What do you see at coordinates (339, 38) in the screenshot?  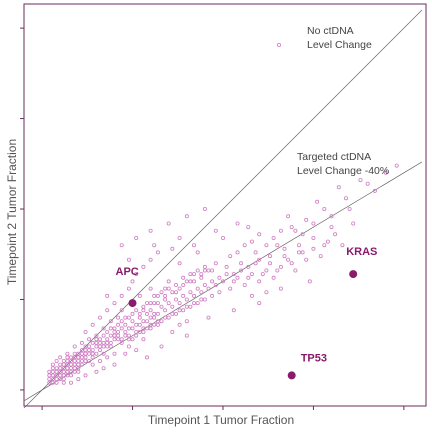 I see `reference-line-label-no-change: No ctDNA Level Change` at bounding box center [339, 38].